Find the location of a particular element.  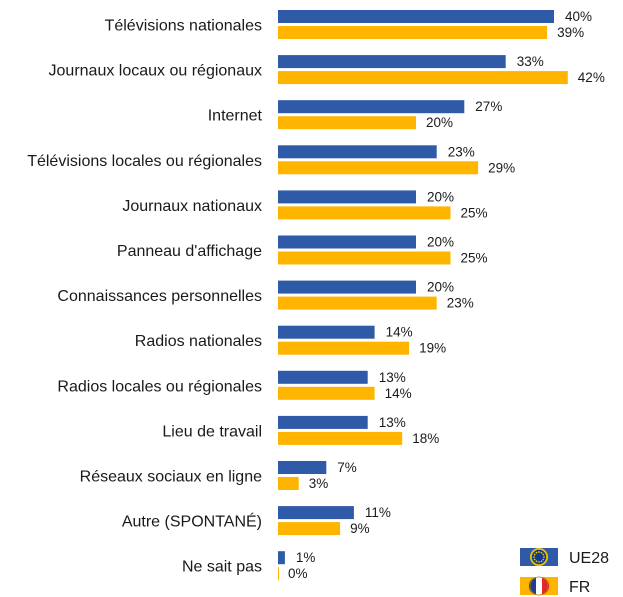

category-label-radios-nationales: Radios nationales is located at coordinates (198, 341).